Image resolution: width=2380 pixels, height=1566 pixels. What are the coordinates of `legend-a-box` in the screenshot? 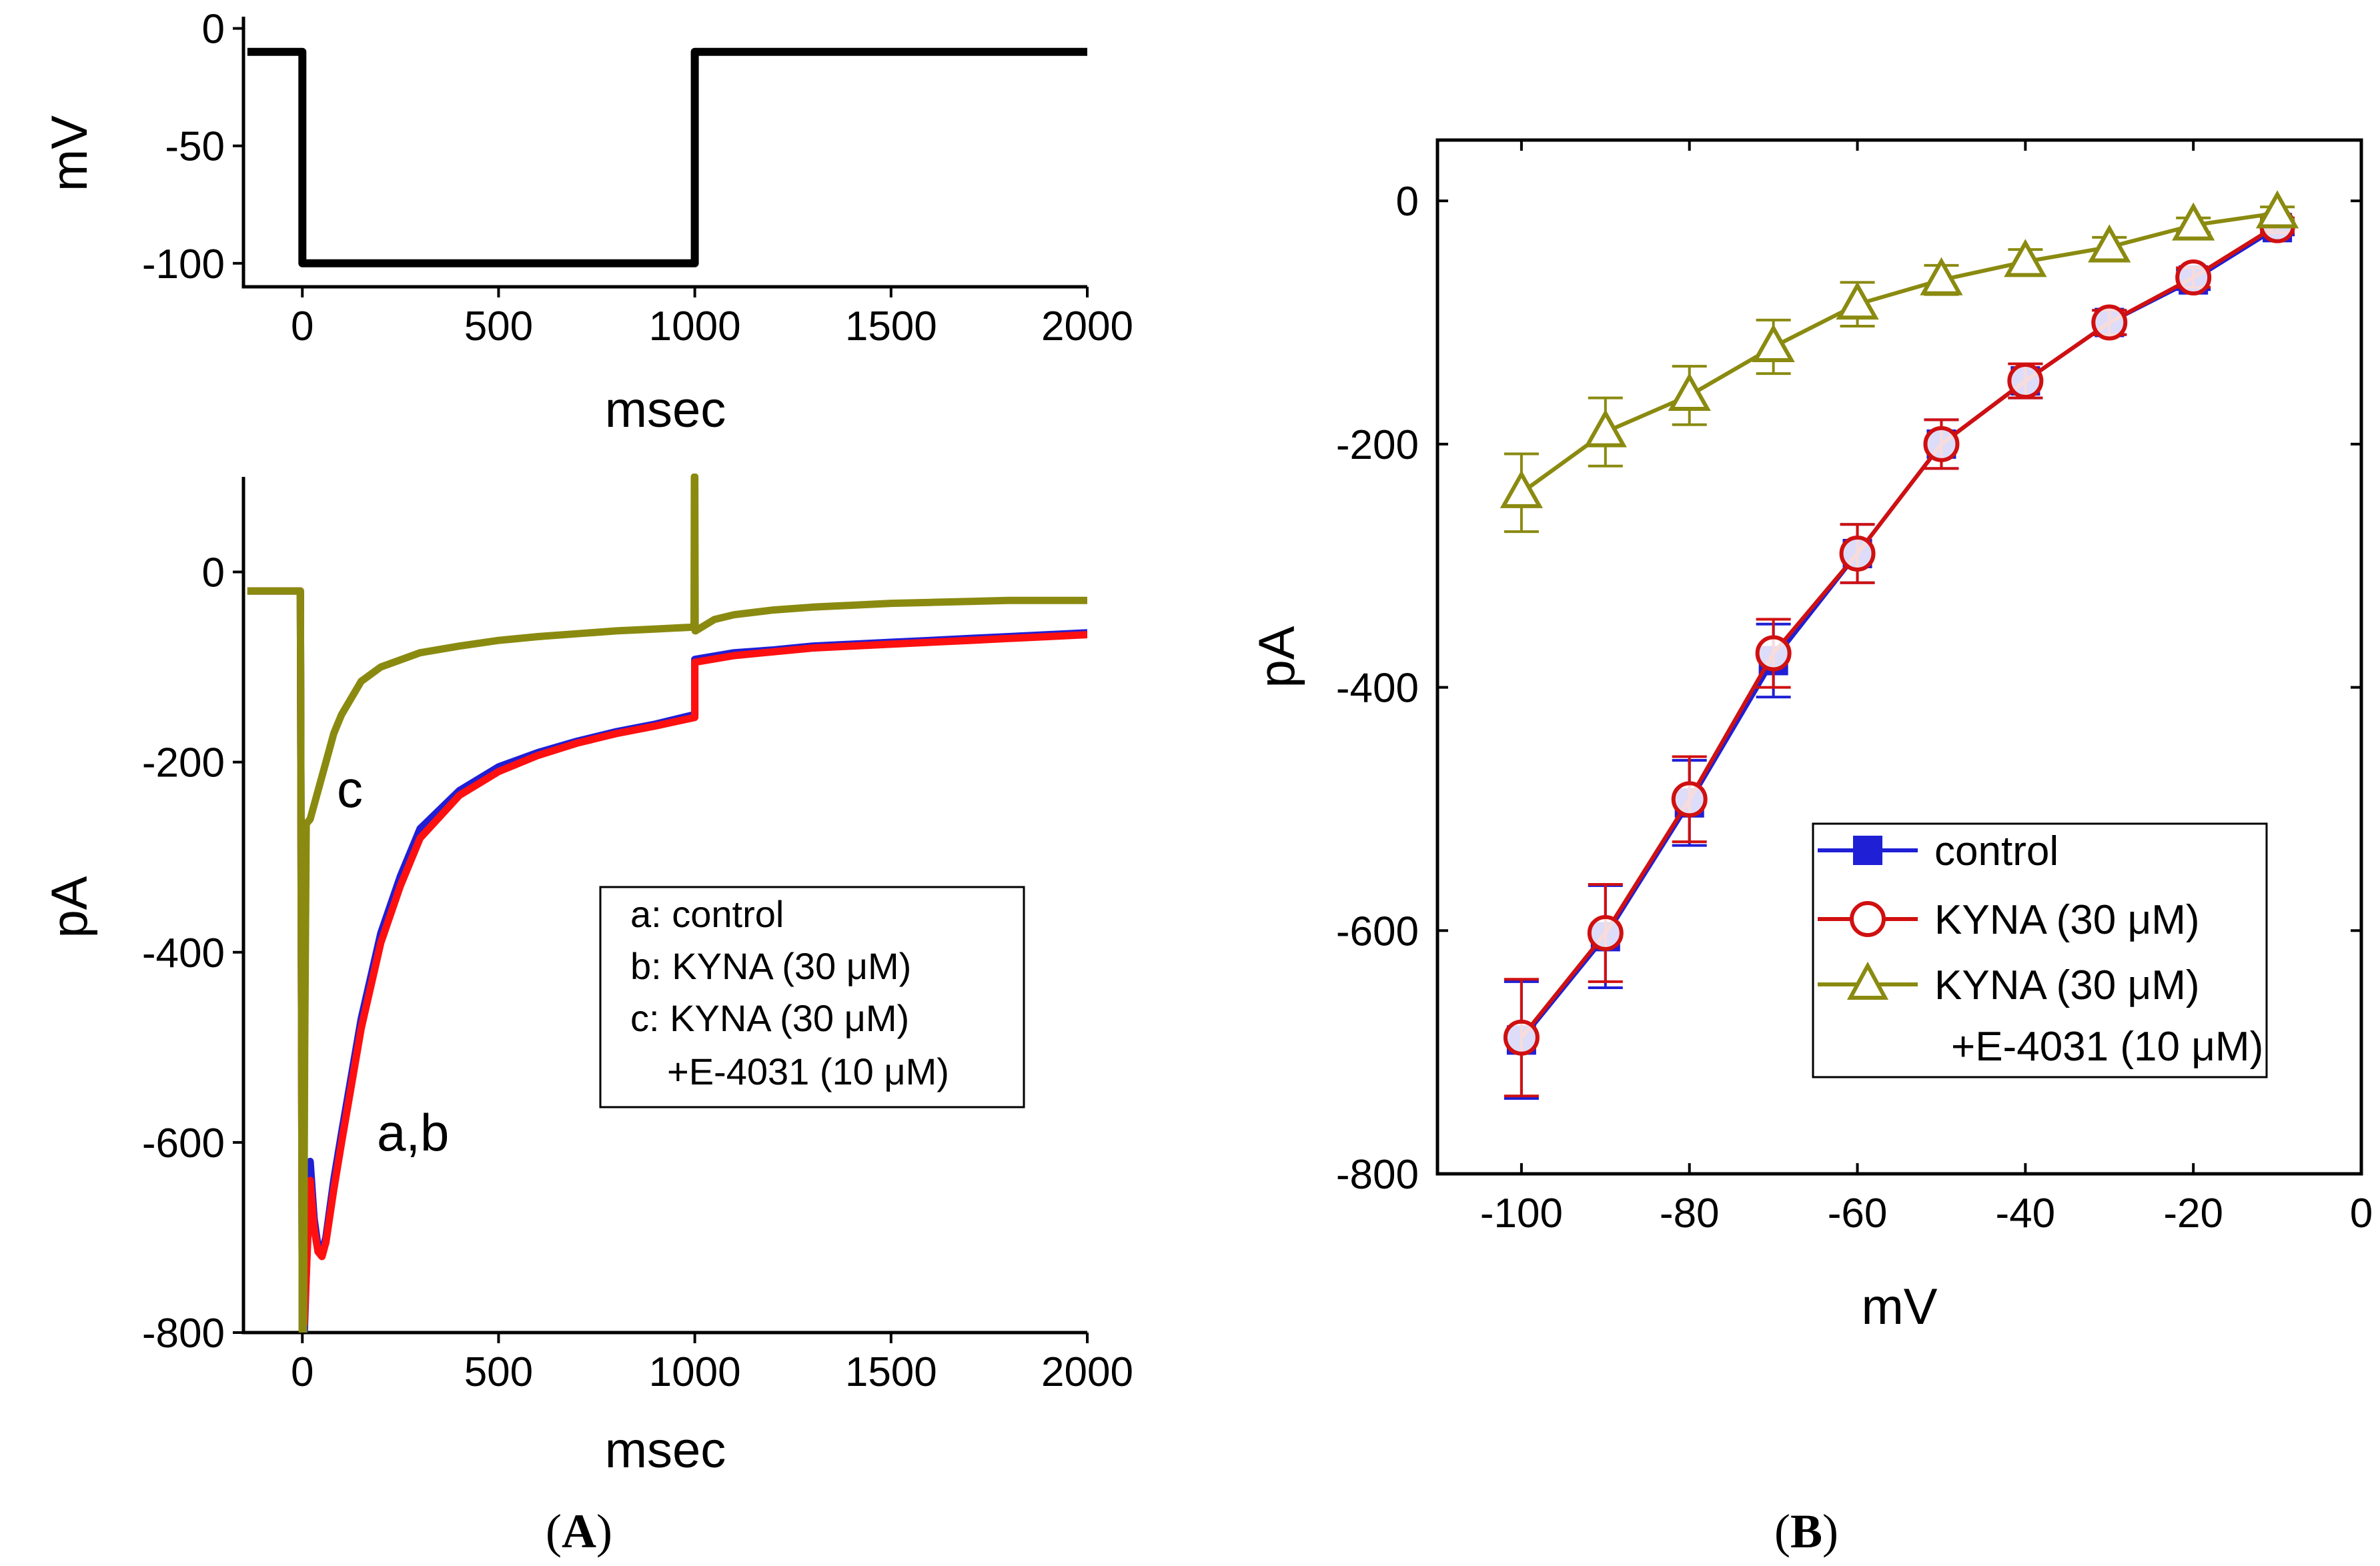 It's located at (812, 997).